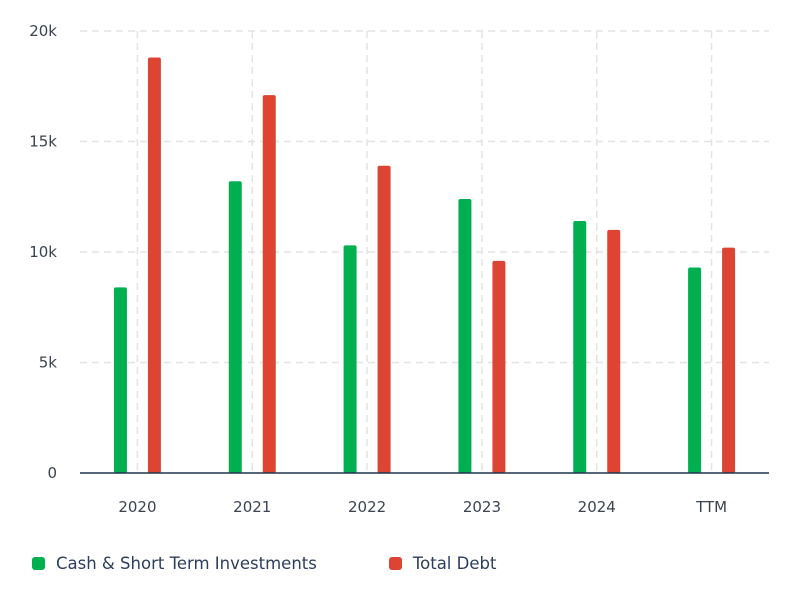  I want to click on bar-debt-2021, so click(269, 284).